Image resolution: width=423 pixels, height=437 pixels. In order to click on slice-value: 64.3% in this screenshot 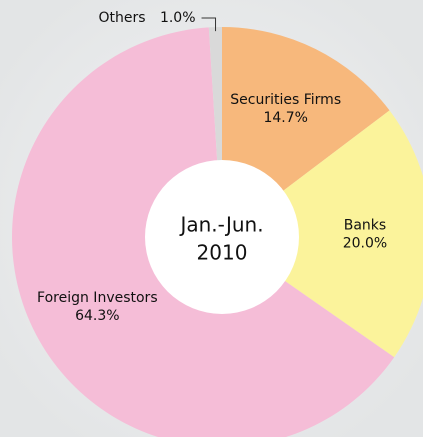, I will do `click(97, 316)`.